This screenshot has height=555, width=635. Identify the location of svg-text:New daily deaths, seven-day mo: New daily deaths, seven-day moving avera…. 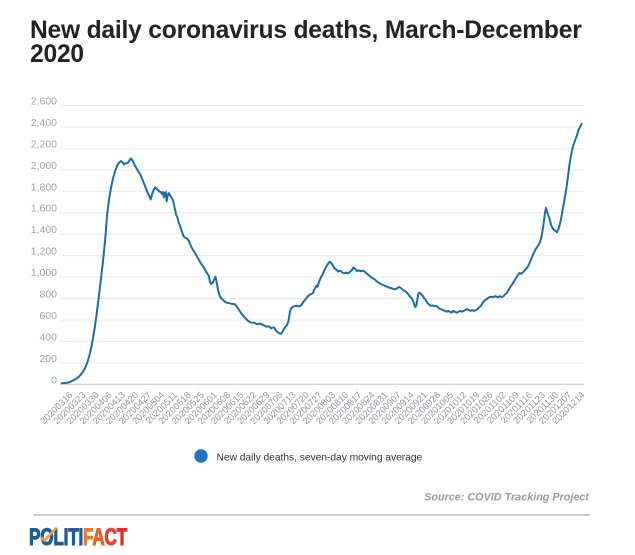
(320, 458).